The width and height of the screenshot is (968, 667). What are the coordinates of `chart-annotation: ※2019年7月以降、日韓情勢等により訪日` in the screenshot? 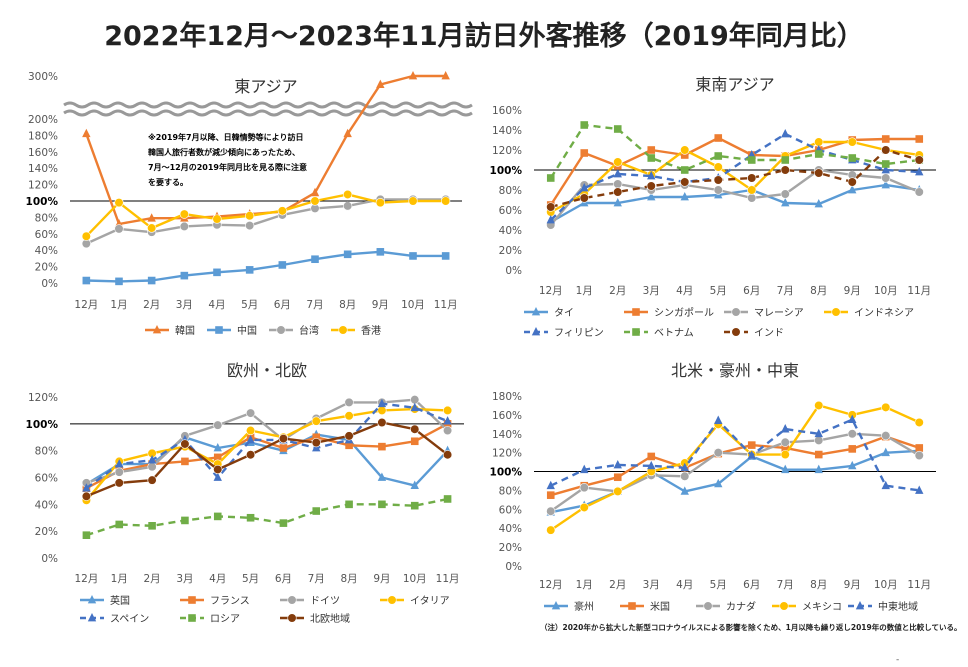 It's located at (225, 137).